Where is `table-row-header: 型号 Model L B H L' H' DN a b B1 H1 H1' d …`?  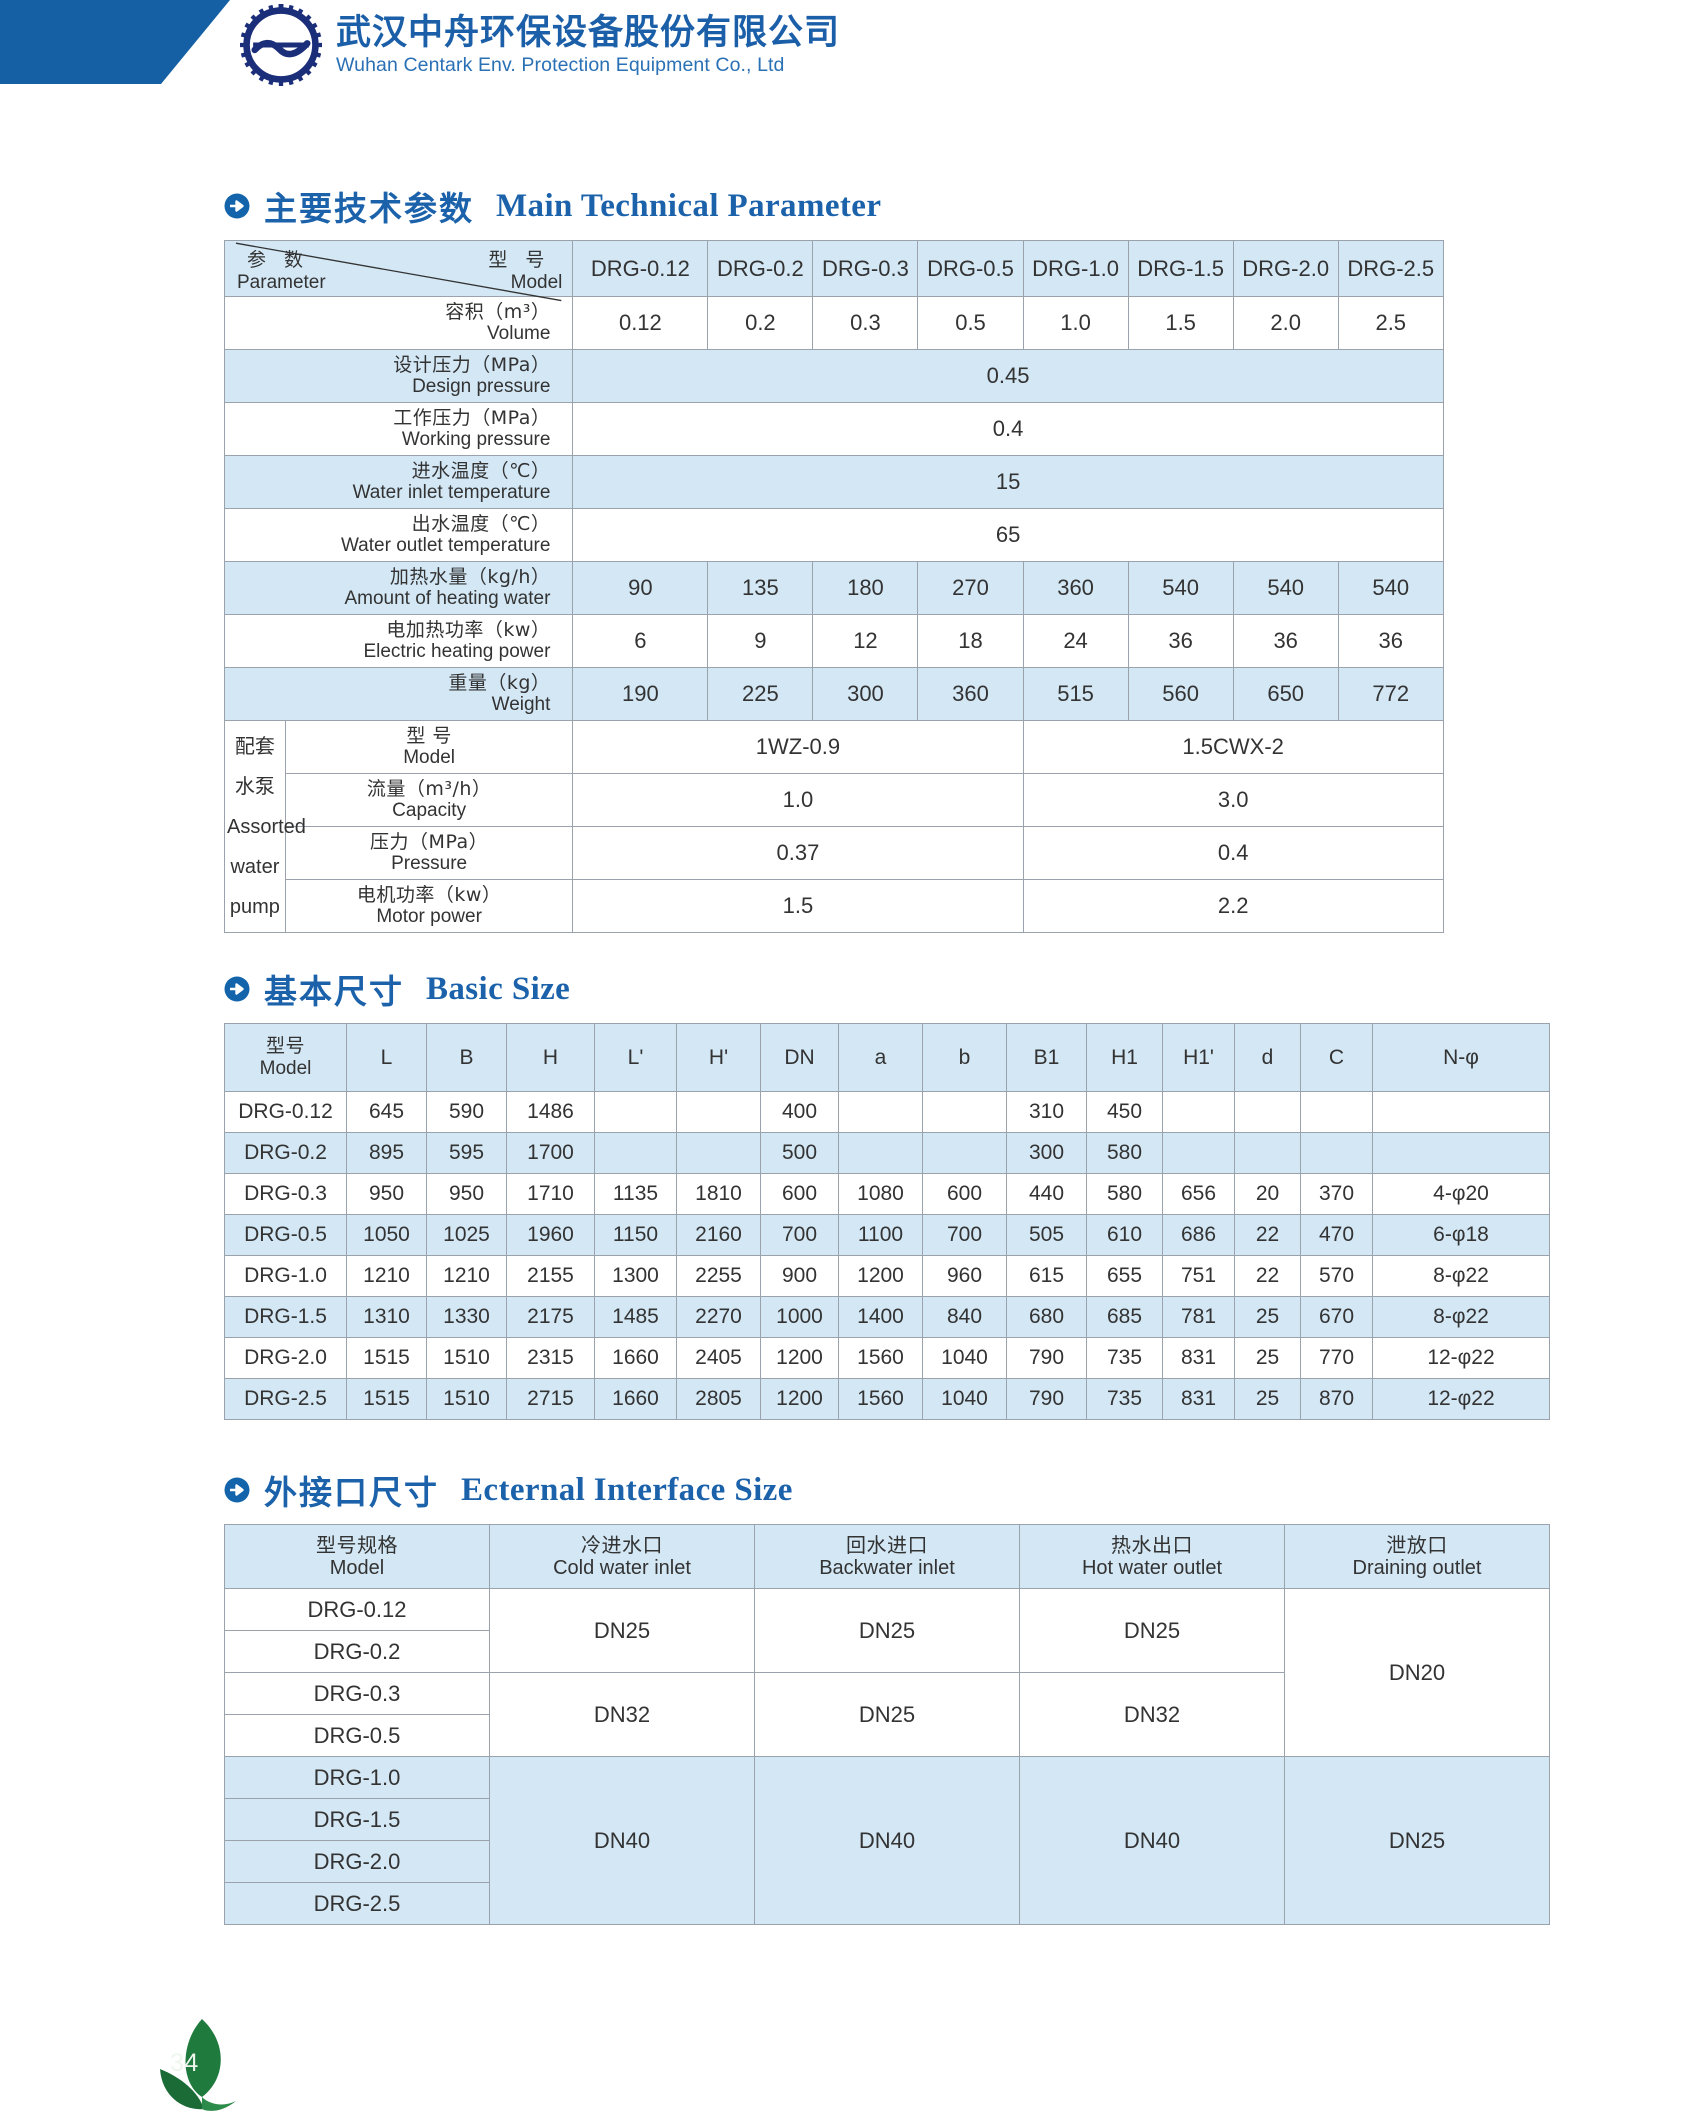
table-row-header: 型号 Model L B H L' H' DN a b B1 H1 H1' d … is located at coordinates (887, 1057).